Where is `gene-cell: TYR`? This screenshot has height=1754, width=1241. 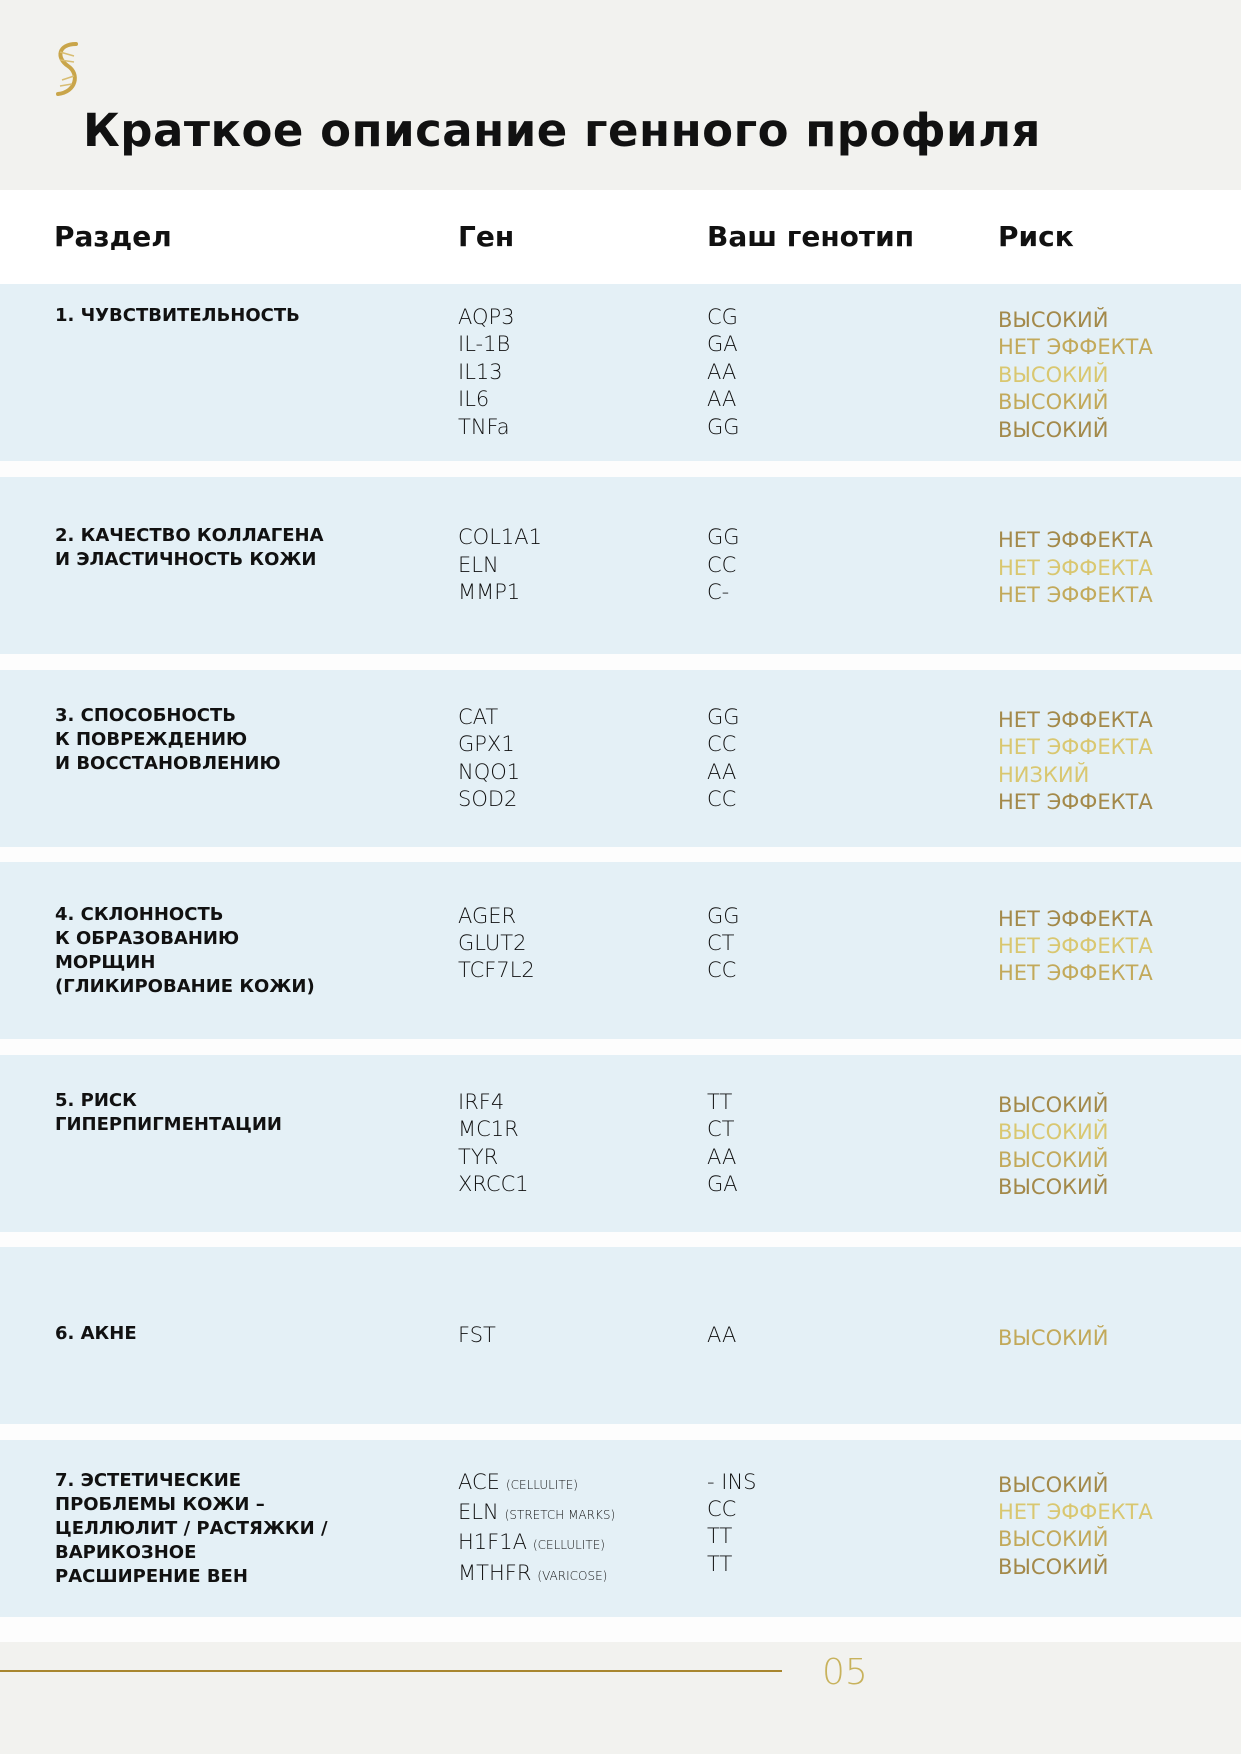
gene-cell: TYR is located at coordinates (493, 1157).